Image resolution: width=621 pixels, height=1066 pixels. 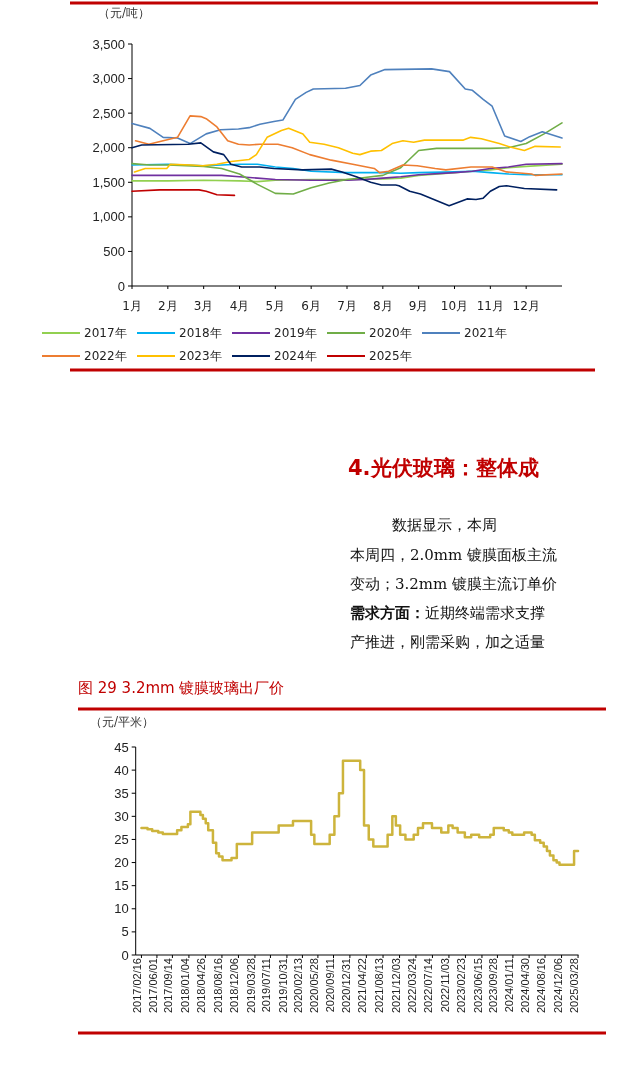 I want to click on x-tick-label: 2018/12/06, so click(x=234, y=986).